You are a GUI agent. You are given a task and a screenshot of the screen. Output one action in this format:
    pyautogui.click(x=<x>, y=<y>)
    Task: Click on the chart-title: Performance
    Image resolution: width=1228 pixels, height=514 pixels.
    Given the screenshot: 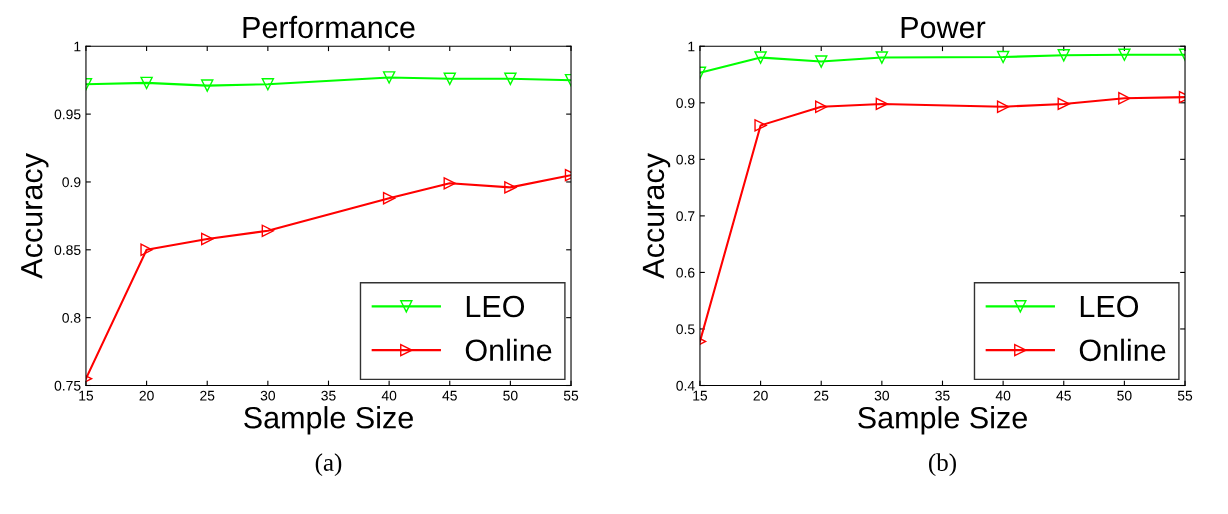 What is the action you would take?
    pyautogui.click(x=329, y=27)
    